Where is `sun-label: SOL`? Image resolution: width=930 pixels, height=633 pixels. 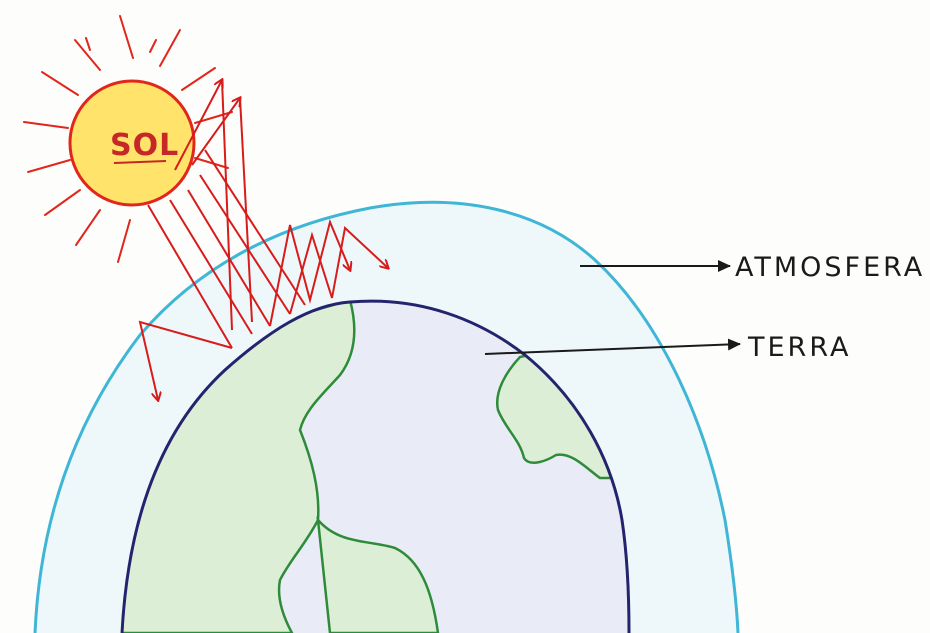 sun-label: SOL is located at coordinates (144, 145).